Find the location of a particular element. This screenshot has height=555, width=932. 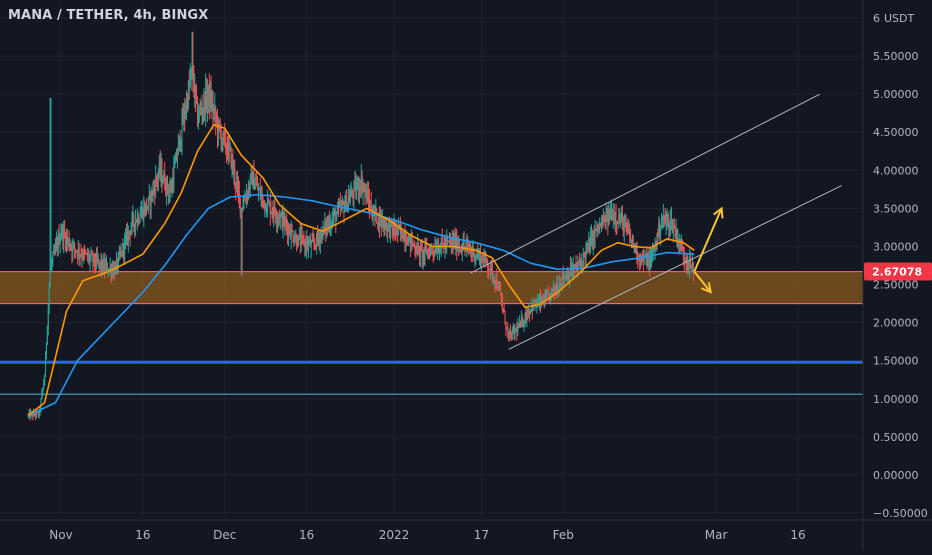

x-tick-label: 16 is located at coordinates (142, 535).